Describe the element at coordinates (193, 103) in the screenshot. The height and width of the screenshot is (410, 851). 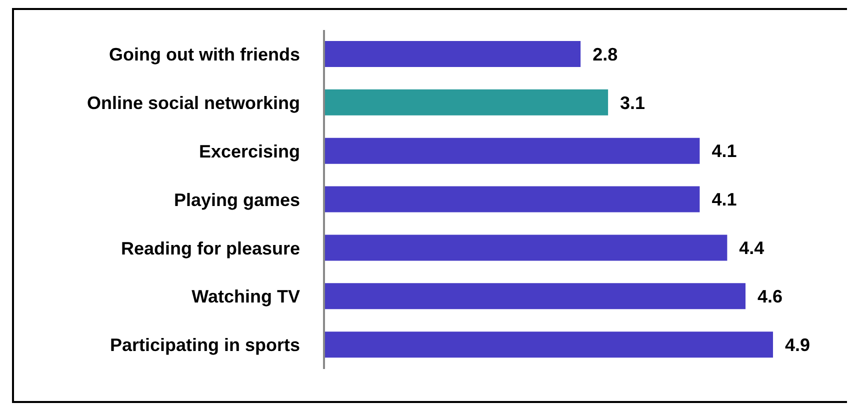
I see `y-tick-label: Online social networking` at that location.